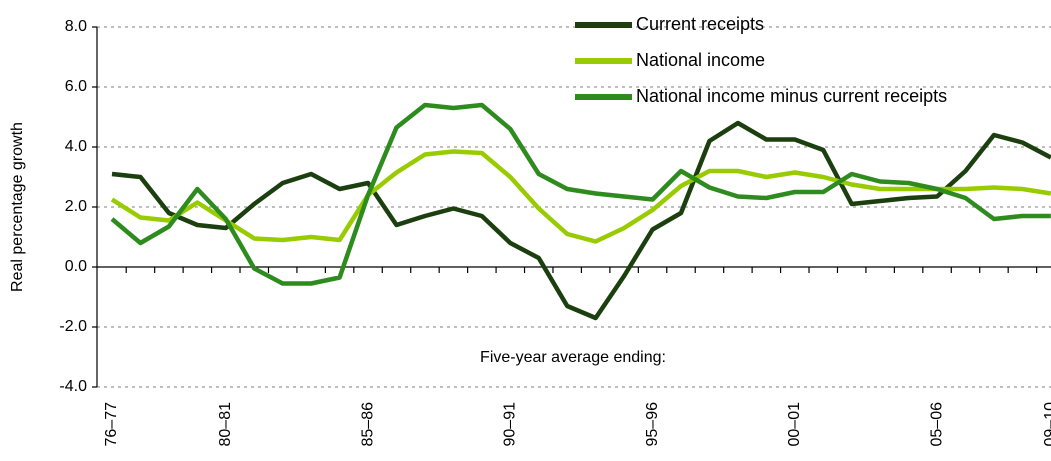 This screenshot has height=461, width=1051. Describe the element at coordinates (111, 424) in the screenshot. I see `x-tick-label: 76–77` at that location.